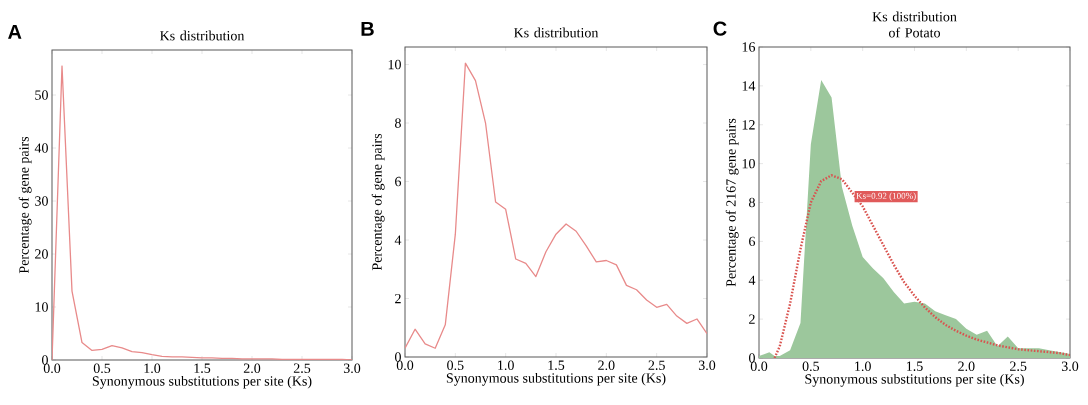  I want to click on chart-title: Ks distribution of Potato, so click(914, 24).